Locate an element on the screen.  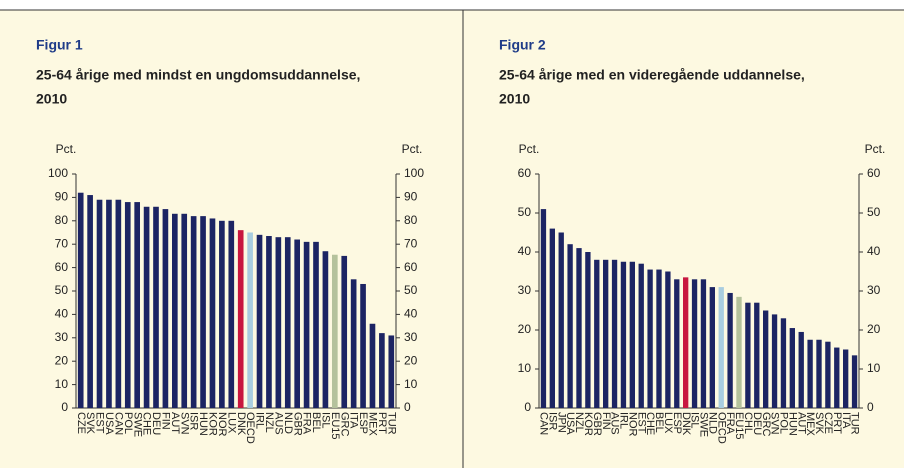
x-tick-label: SVK is located at coordinates (819, 423).